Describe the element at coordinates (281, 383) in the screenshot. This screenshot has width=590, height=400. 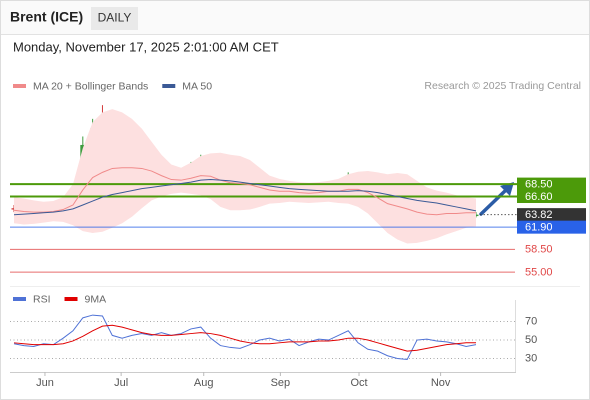
I see `x-tick-label: Sep` at that location.